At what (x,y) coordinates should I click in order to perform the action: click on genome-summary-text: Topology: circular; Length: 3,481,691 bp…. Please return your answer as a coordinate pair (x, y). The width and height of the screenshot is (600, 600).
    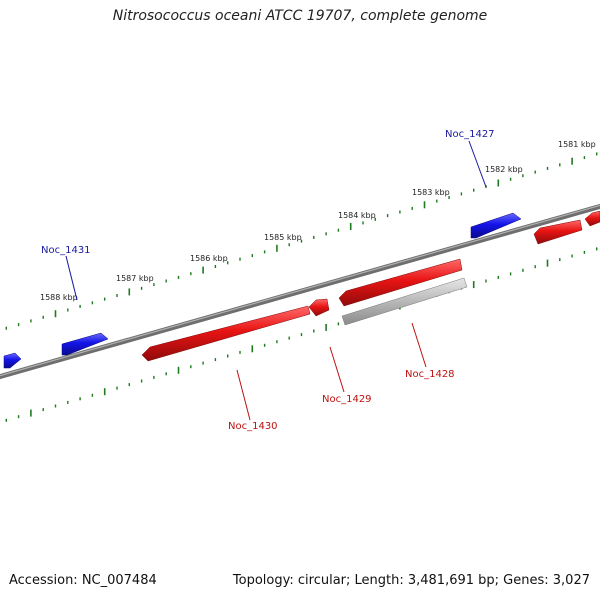
    Looking at the image, I should click on (411, 580).